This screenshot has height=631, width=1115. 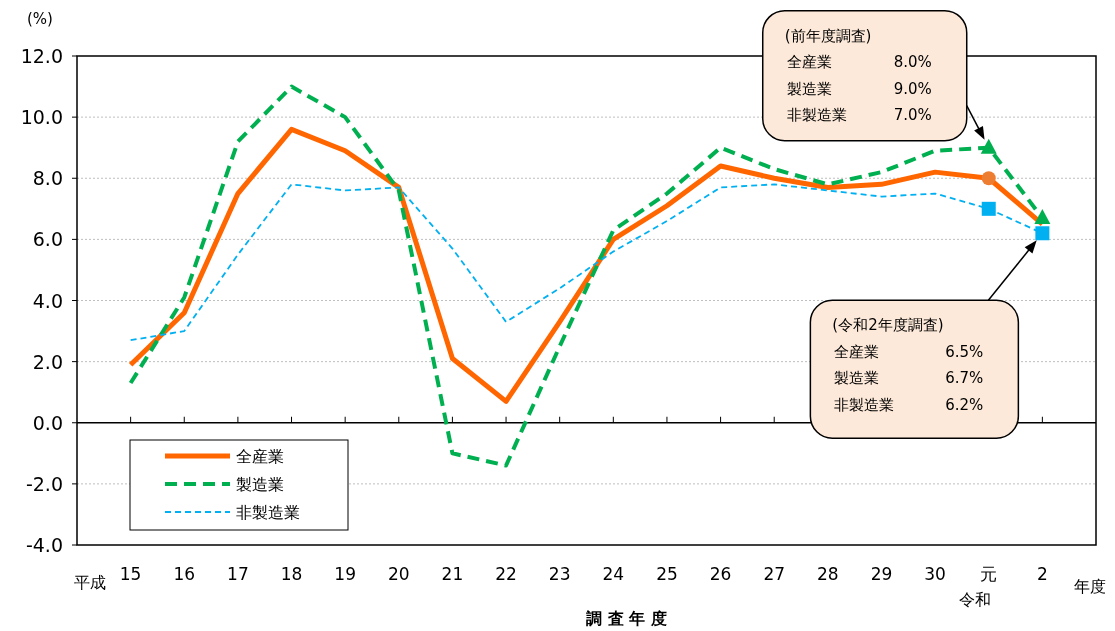 I want to click on x-tick-label: 28, so click(x=828, y=574).